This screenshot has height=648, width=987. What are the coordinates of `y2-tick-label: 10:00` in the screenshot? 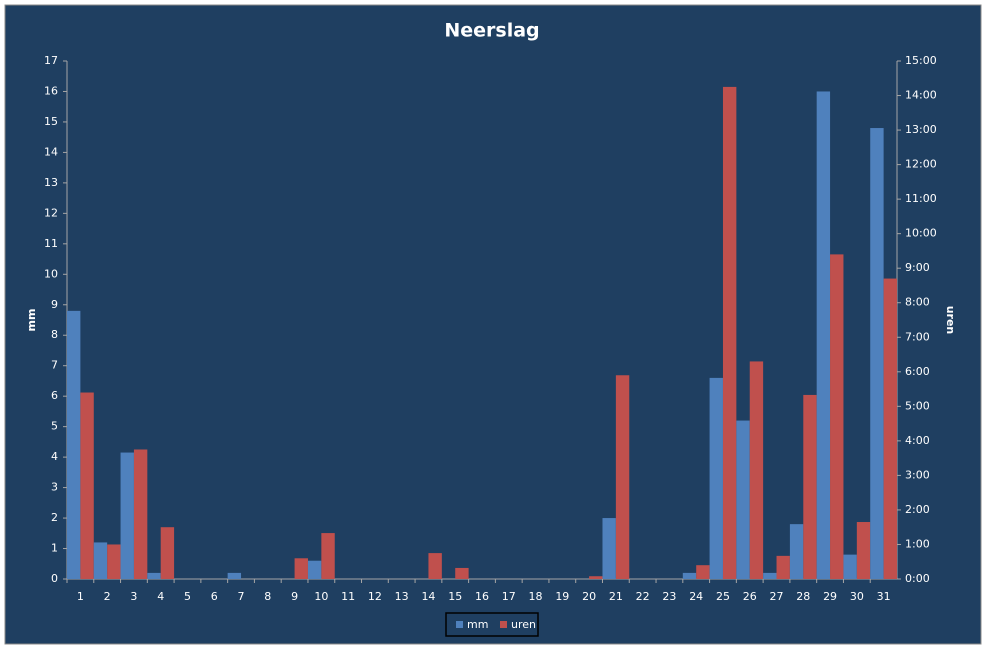 It's located at (921, 233).